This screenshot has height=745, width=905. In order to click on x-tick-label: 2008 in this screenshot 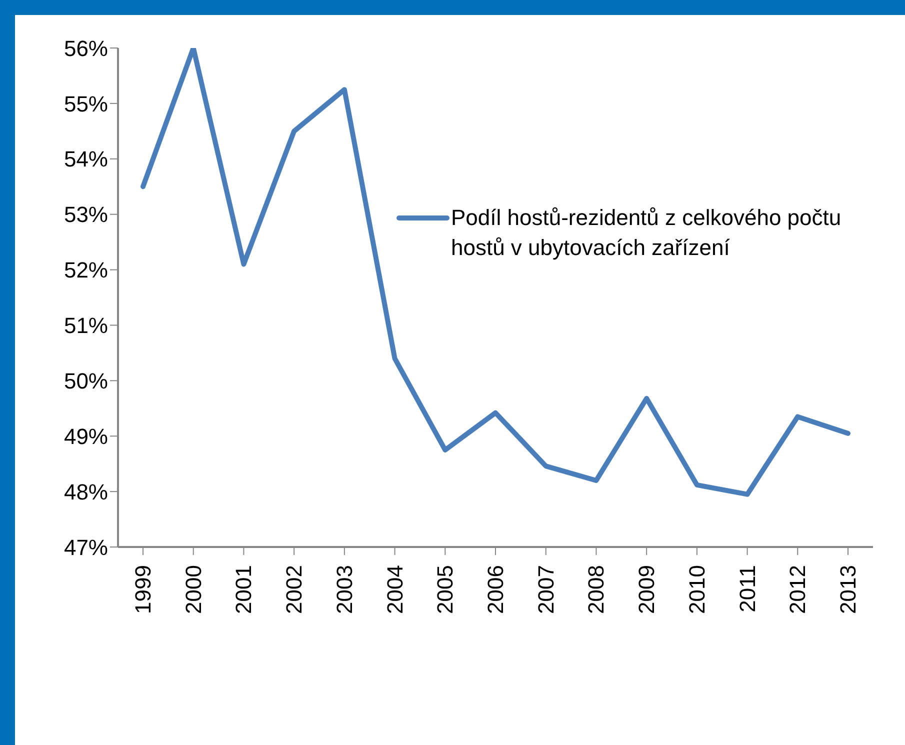, I will do `click(596, 589)`.